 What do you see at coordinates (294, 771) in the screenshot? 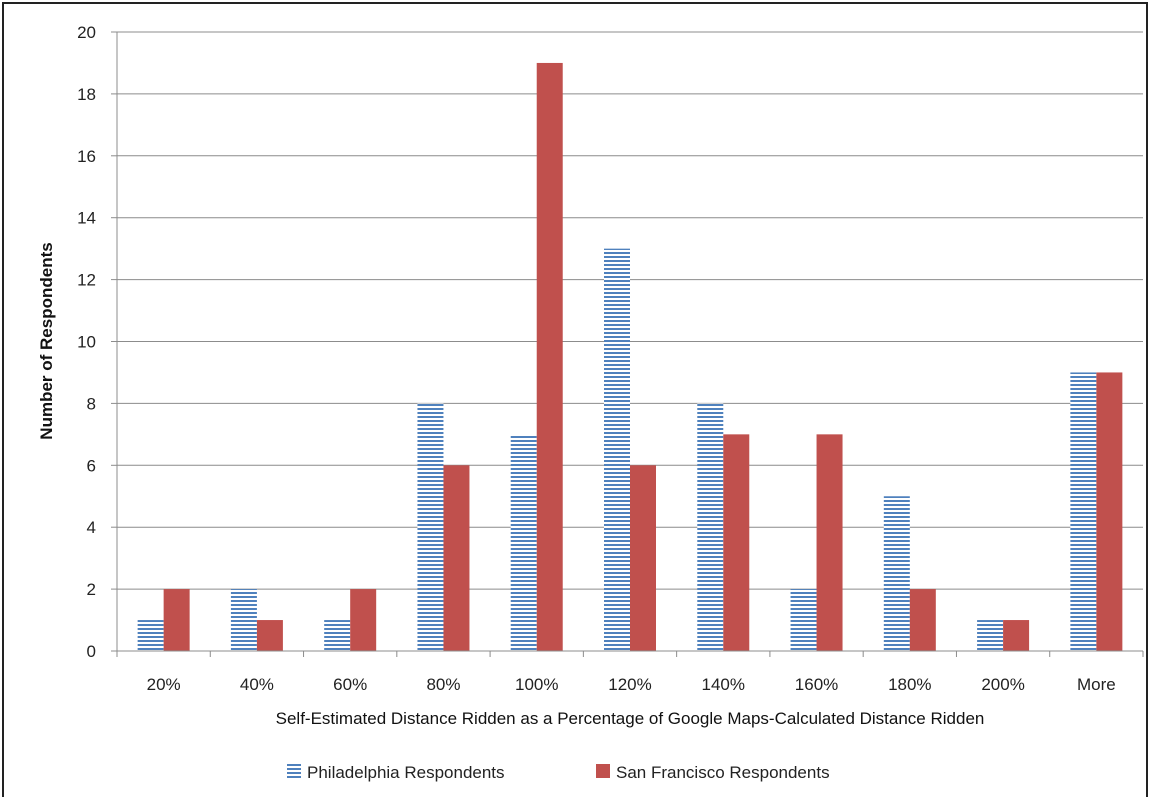
I see `legend-swatch-philadelphia` at bounding box center [294, 771].